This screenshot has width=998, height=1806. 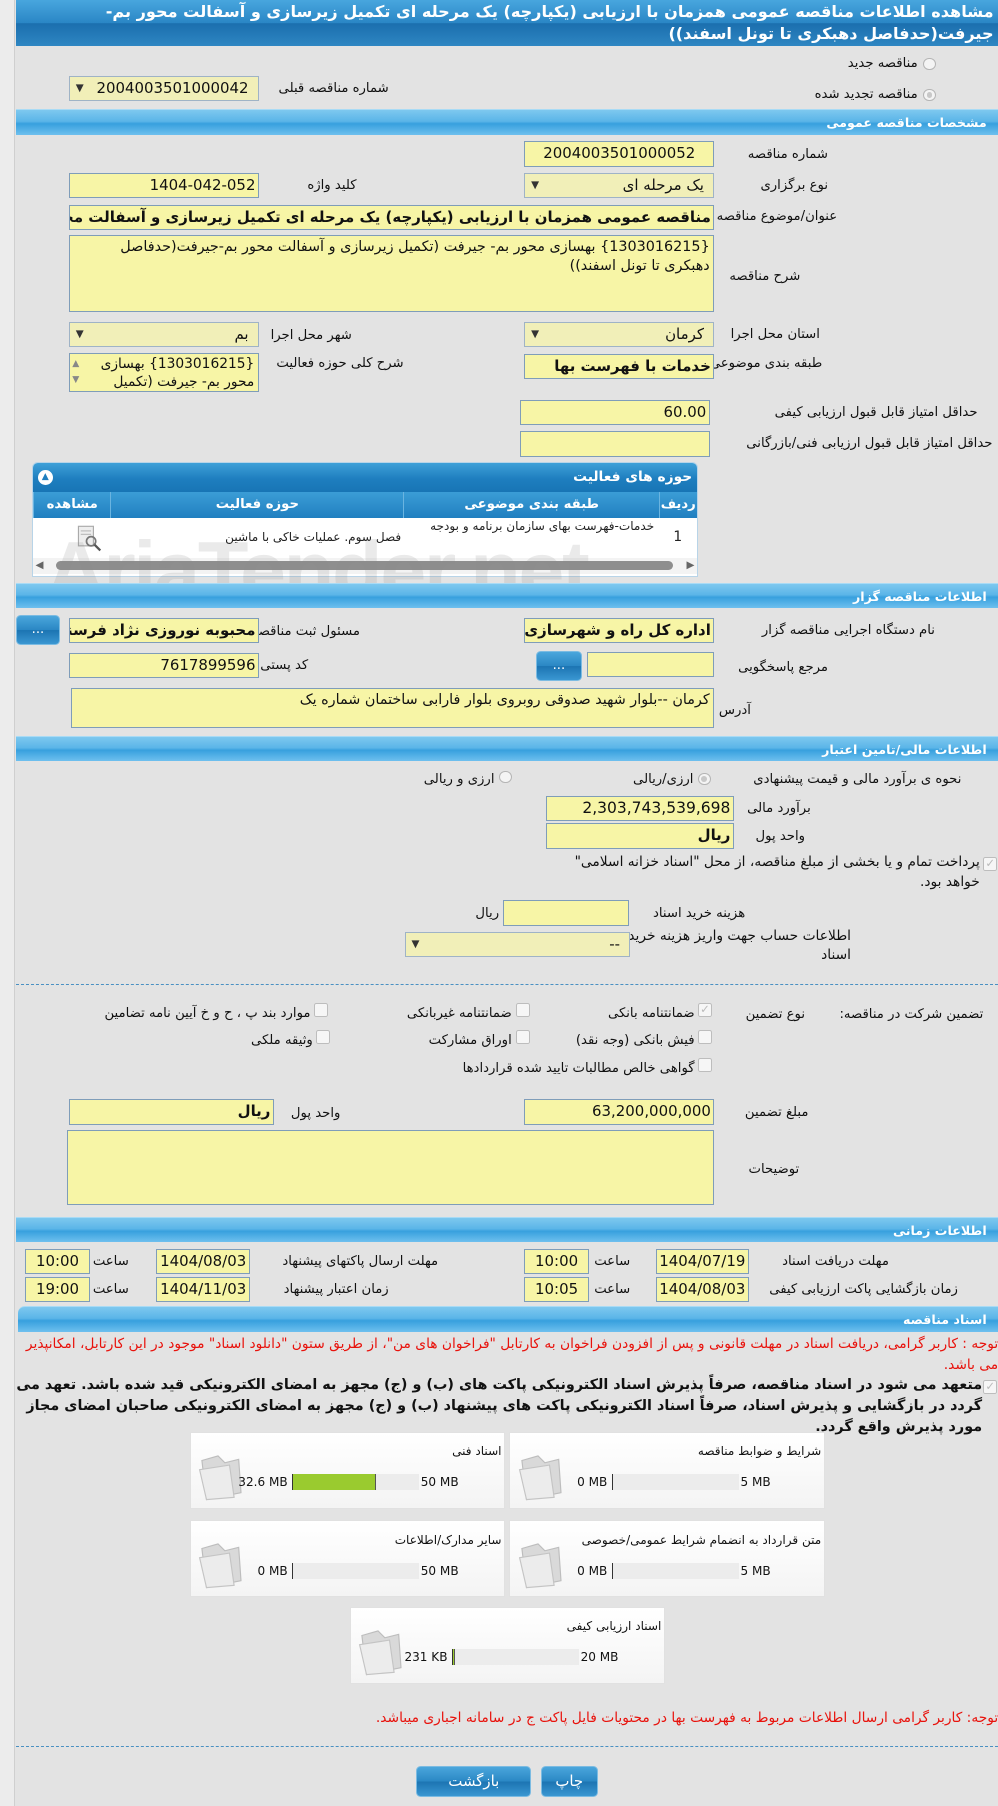 What do you see at coordinates (667, 1470) in the screenshot?
I see `file-card: شرایط و ضوابط مناقصه 0 MB 5 MB` at bounding box center [667, 1470].